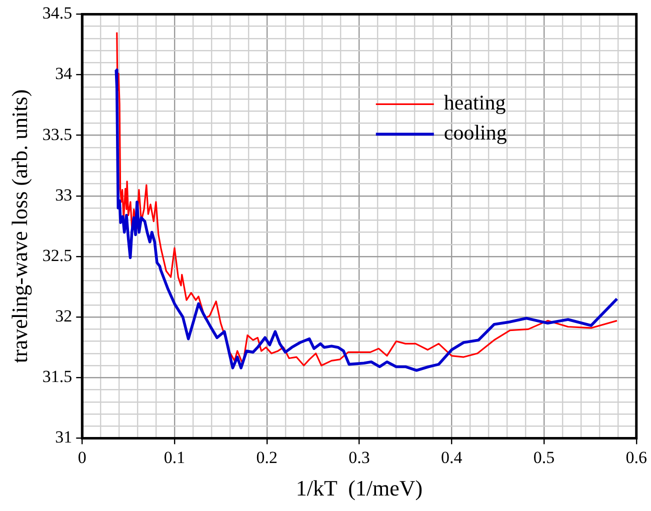 The width and height of the screenshot is (651, 511). I want to click on legend-label: cooling, so click(476, 132).